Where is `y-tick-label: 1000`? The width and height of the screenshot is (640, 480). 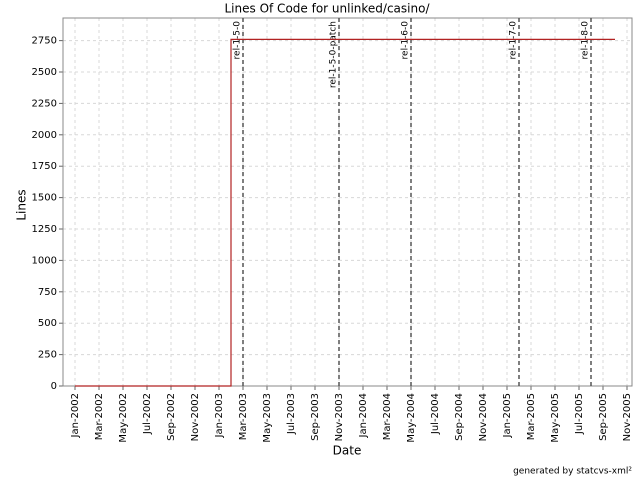
y-tick-label: 1000 is located at coordinates (44, 260).